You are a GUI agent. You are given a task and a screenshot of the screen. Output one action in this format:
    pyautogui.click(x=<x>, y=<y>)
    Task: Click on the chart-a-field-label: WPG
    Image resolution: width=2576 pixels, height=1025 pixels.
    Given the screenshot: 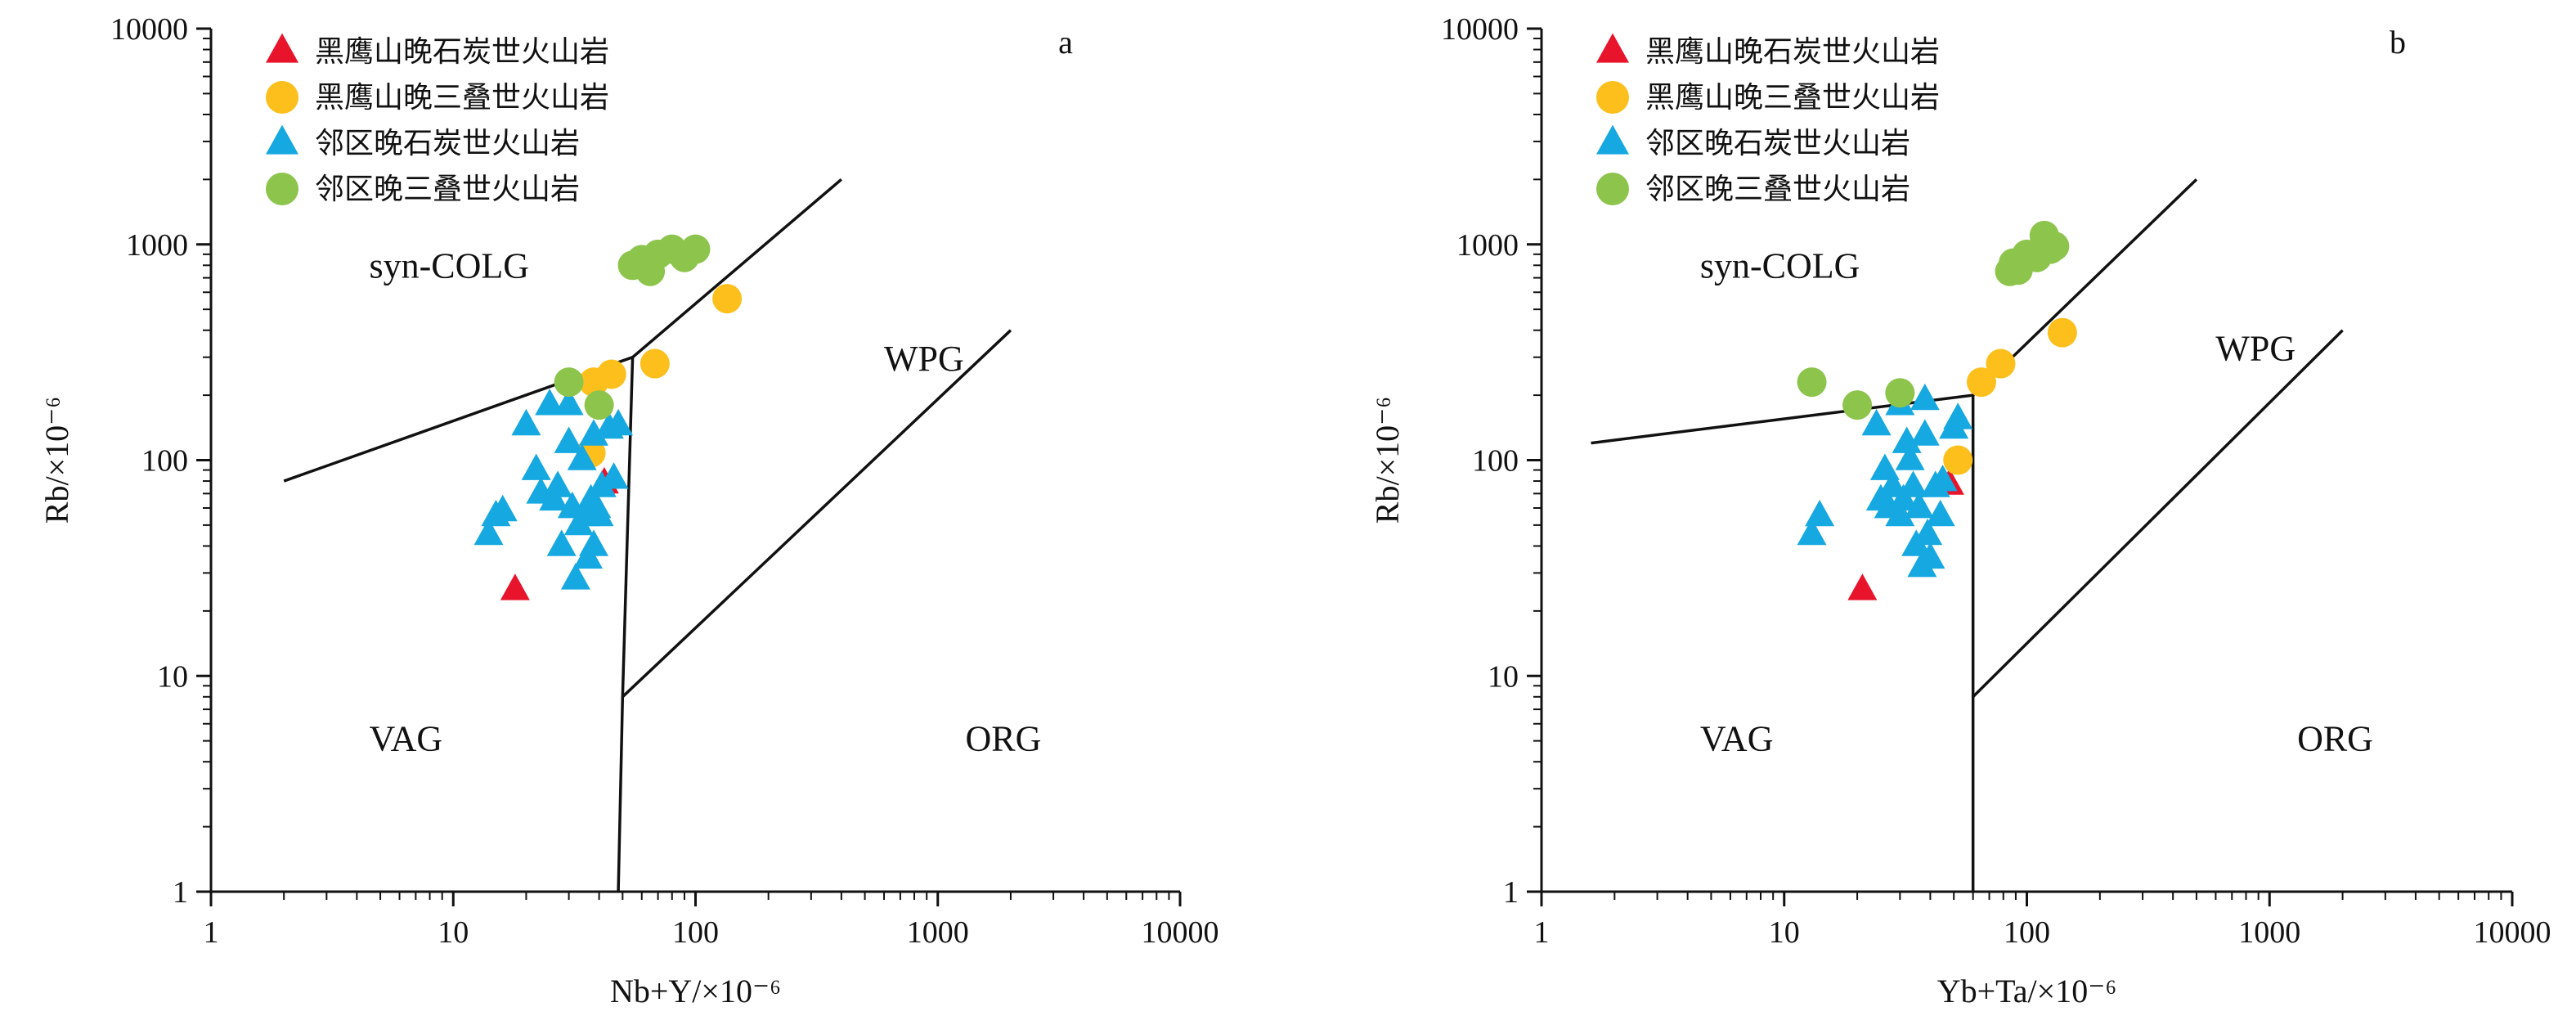 What is the action you would take?
    pyautogui.click(x=924, y=359)
    